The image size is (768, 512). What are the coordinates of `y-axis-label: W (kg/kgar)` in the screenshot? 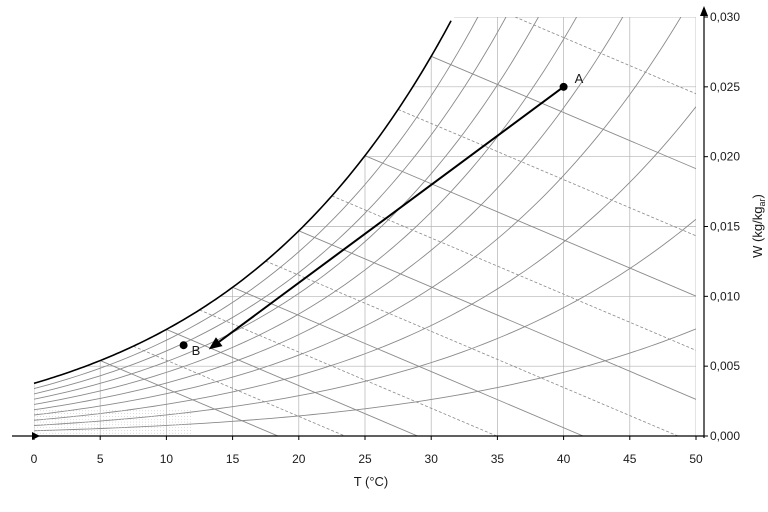 It's located at (758, 226).